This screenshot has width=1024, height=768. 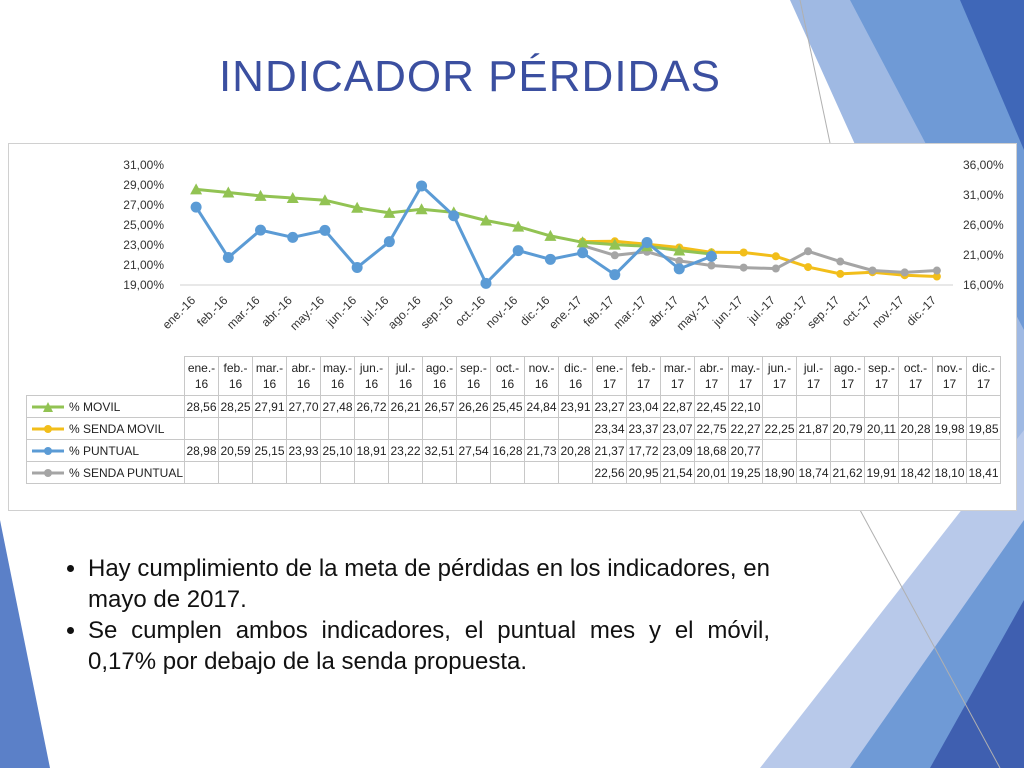 What do you see at coordinates (405, 450) in the screenshot?
I see `table-value-cell: 23,22` at bounding box center [405, 450].